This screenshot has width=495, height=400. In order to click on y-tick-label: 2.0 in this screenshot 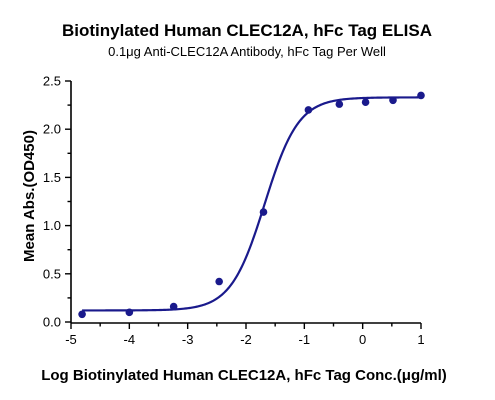, I will do `click(52, 129)`.